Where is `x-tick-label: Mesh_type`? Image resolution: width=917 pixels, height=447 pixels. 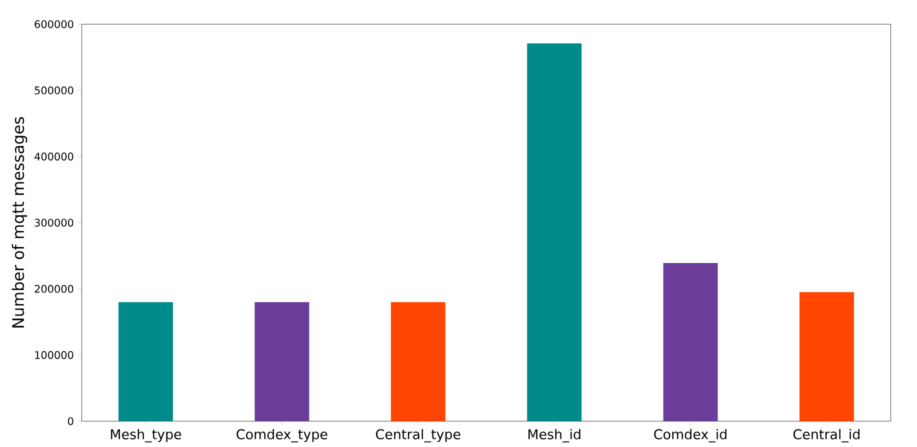 x-tick-label: Mesh_type is located at coordinates (146, 435).